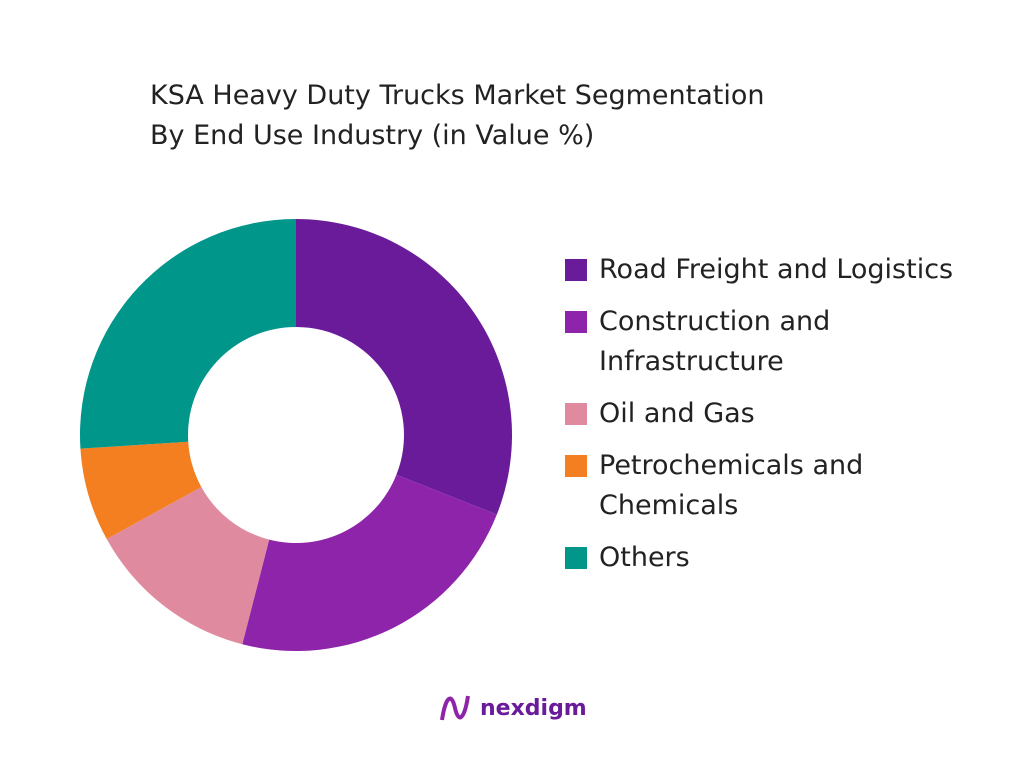 The width and height of the screenshot is (1024, 768). Describe the element at coordinates (731, 485) in the screenshot. I see `legend-label: Petrochemicals and Chemicals` at that location.